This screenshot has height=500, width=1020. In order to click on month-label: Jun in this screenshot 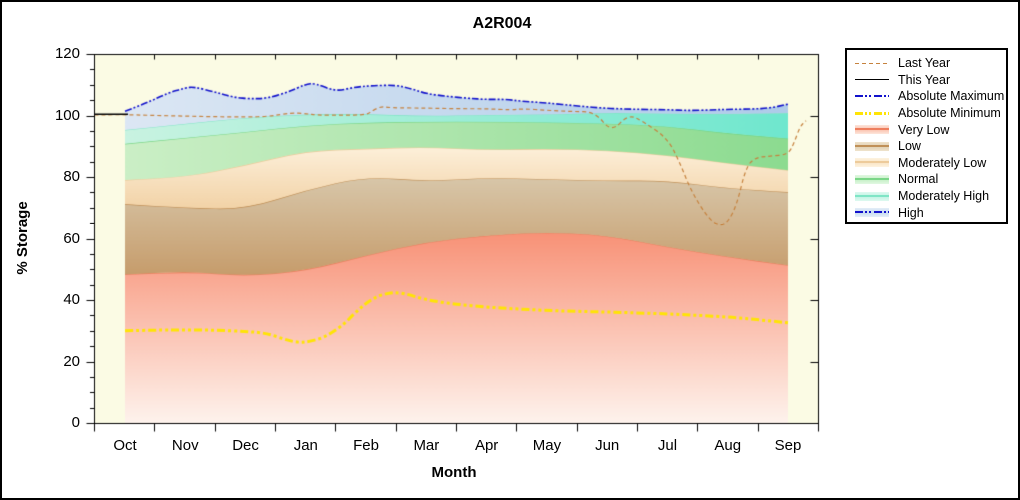, I will do `click(607, 445)`.